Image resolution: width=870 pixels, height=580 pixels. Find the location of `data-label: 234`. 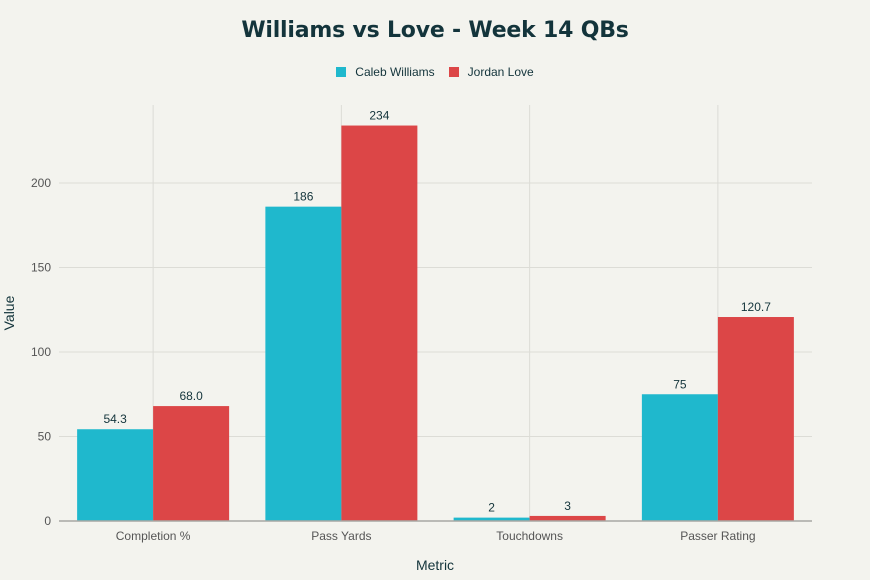

data-label: 234 is located at coordinates (379, 116).